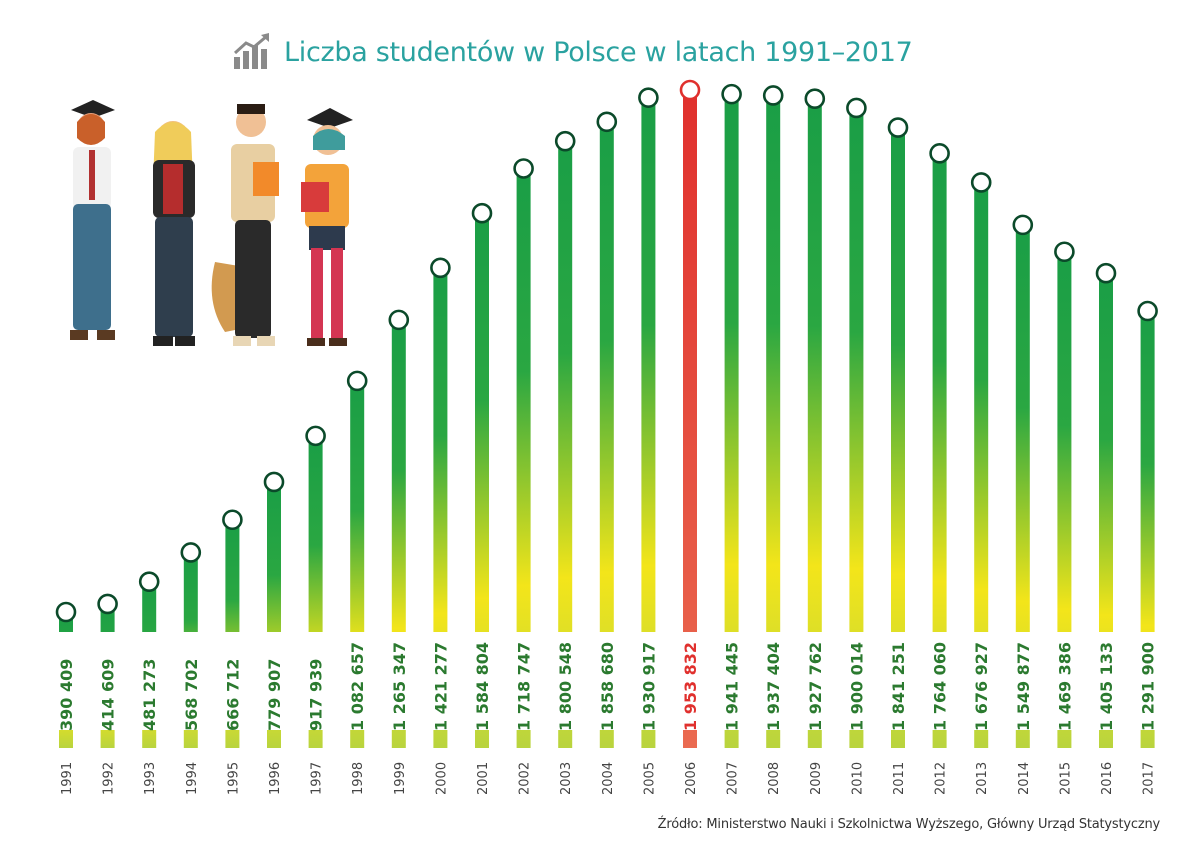 This screenshot has height=858, width=1200. Describe the element at coordinates (1106, 510) in the screenshot. I see `bar-2016` at that location.